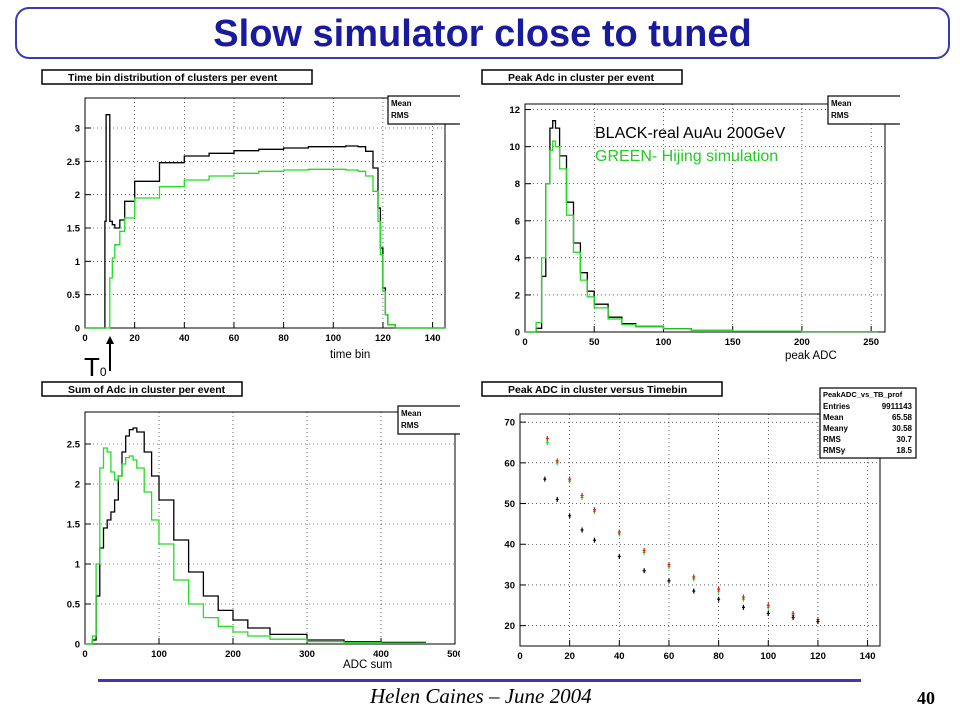 This screenshot has width=960, height=720. What do you see at coordinates (77, 129) in the screenshot?
I see `y-tick-label: 3` at bounding box center [77, 129].